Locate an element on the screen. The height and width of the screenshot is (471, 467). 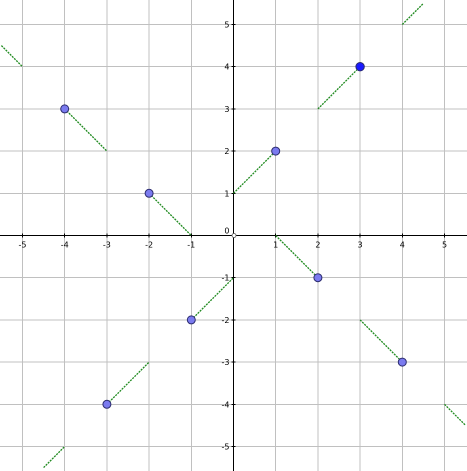
y-tick-label: 4 is located at coordinates (226, 67).